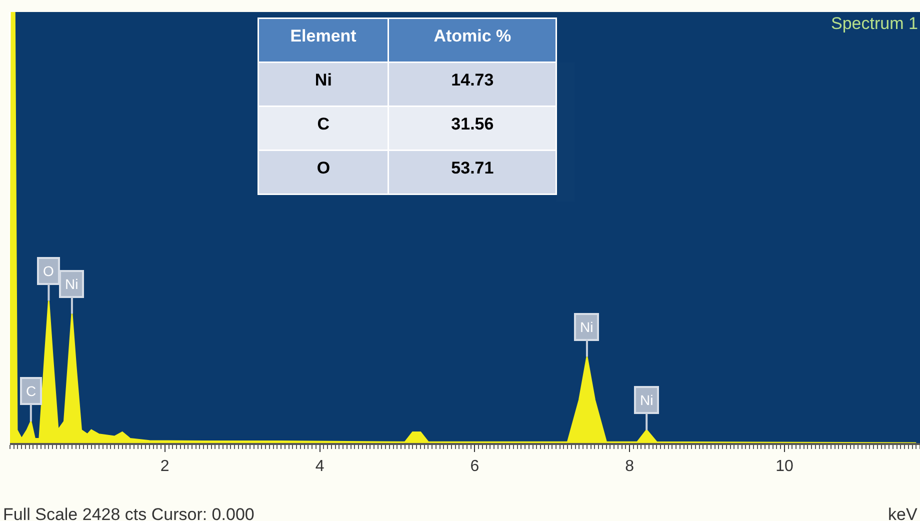  Describe the element at coordinates (874, 23) in the screenshot. I see `annotation: Spectrum 1` at that location.